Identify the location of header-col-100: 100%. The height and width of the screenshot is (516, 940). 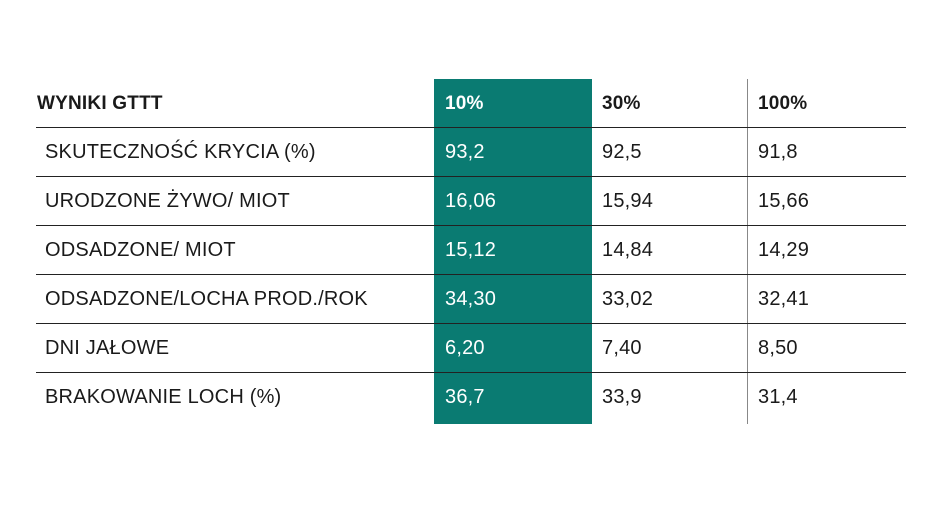
(783, 103).